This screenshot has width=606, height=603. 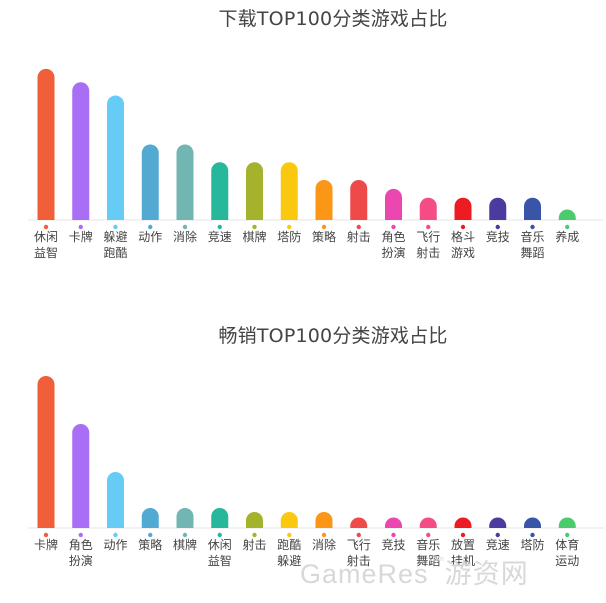 What do you see at coordinates (333, 19) in the screenshot?
I see `chart-title-downloads: 下载TOP100分类游戏占比` at bounding box center [333, 19].